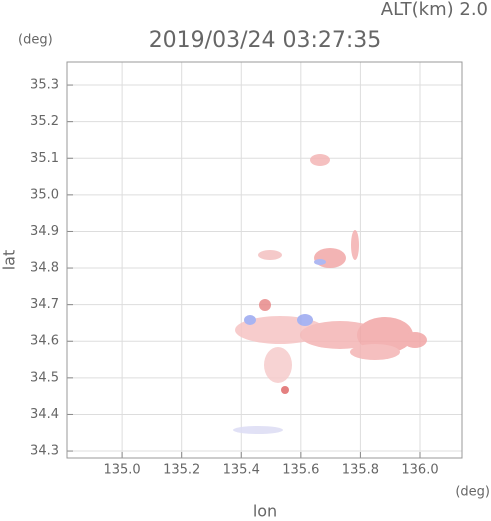 The height and width of the screenshot is (521, 491). Describe the element at coordinates (44, 451) in the screenshot. I see `y-tick-label: 34.3` at that location.